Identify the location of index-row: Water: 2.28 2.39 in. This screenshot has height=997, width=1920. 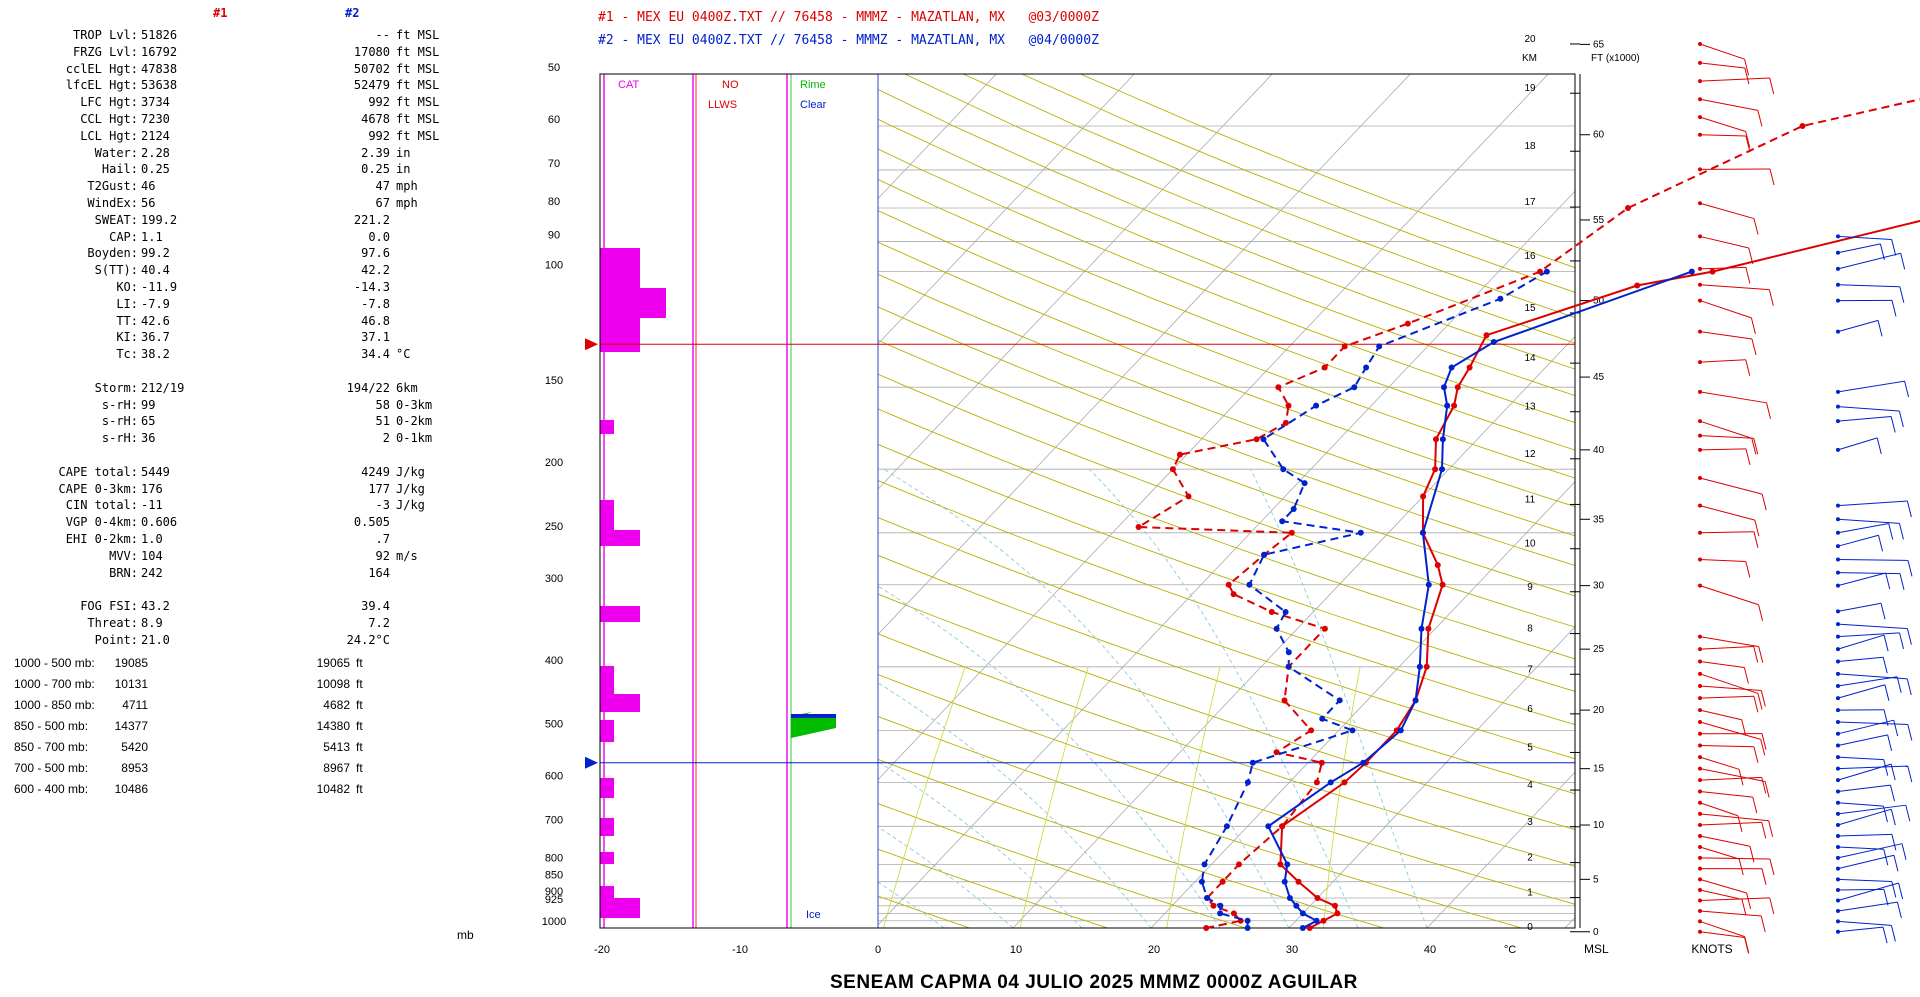
(210, 154).